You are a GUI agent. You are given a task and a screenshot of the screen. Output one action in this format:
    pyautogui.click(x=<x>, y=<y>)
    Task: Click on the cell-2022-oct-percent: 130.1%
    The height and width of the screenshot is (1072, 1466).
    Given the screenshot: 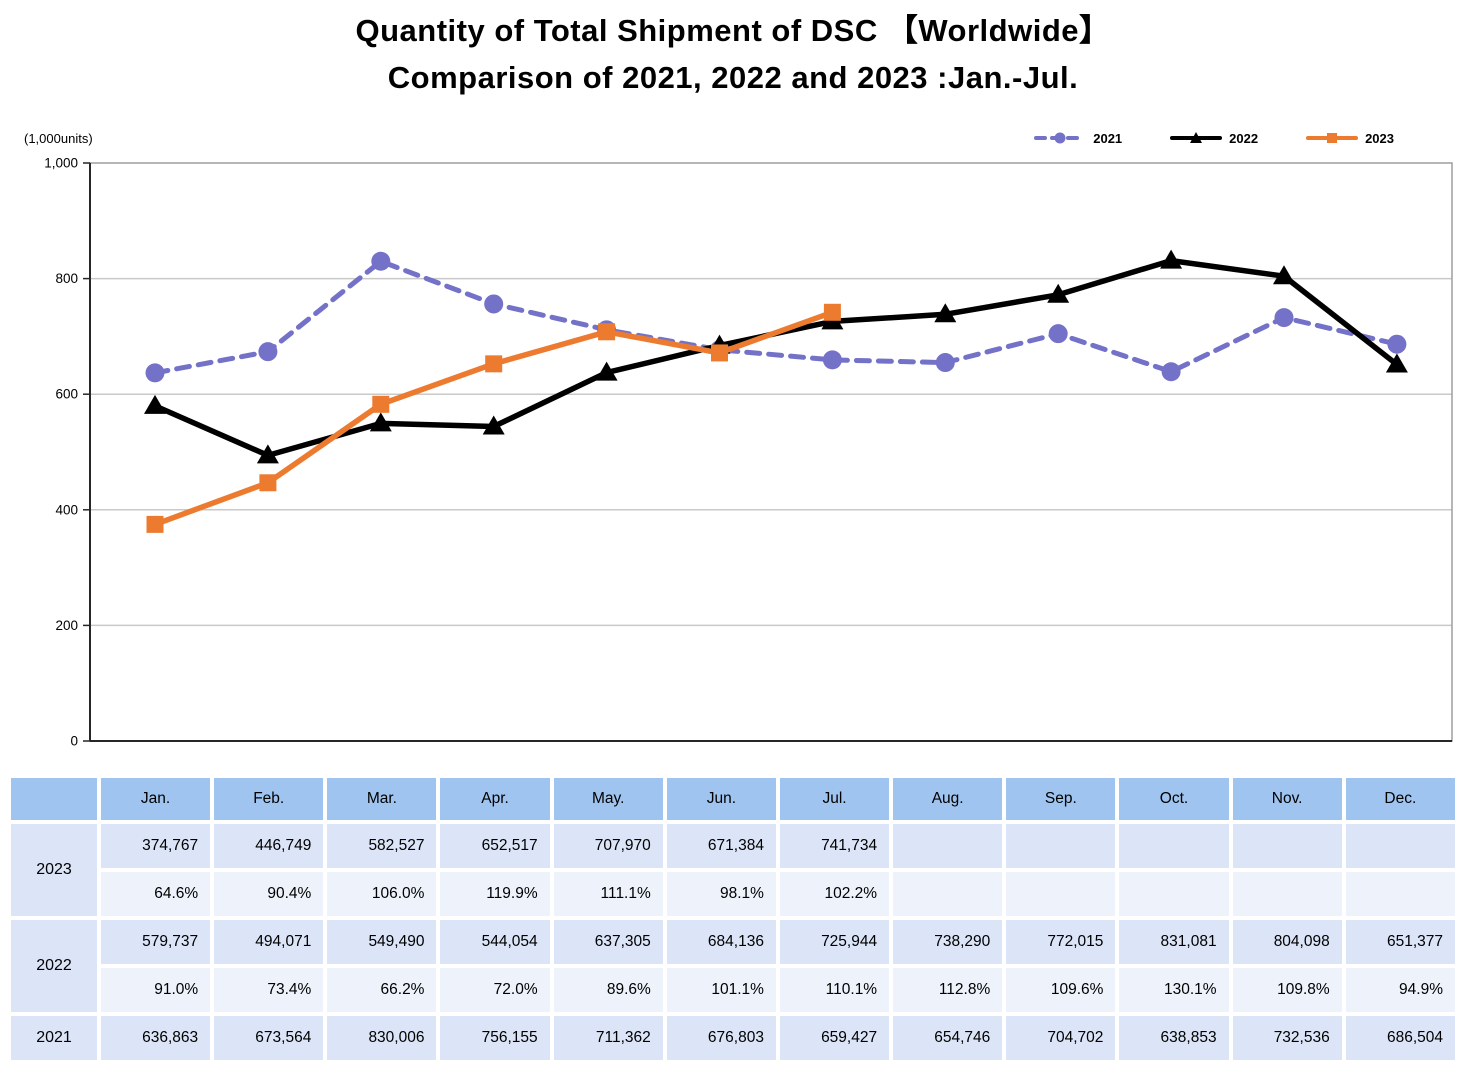 What is the action you would take?
    pyautogui.click(x=1174, y=990)
    